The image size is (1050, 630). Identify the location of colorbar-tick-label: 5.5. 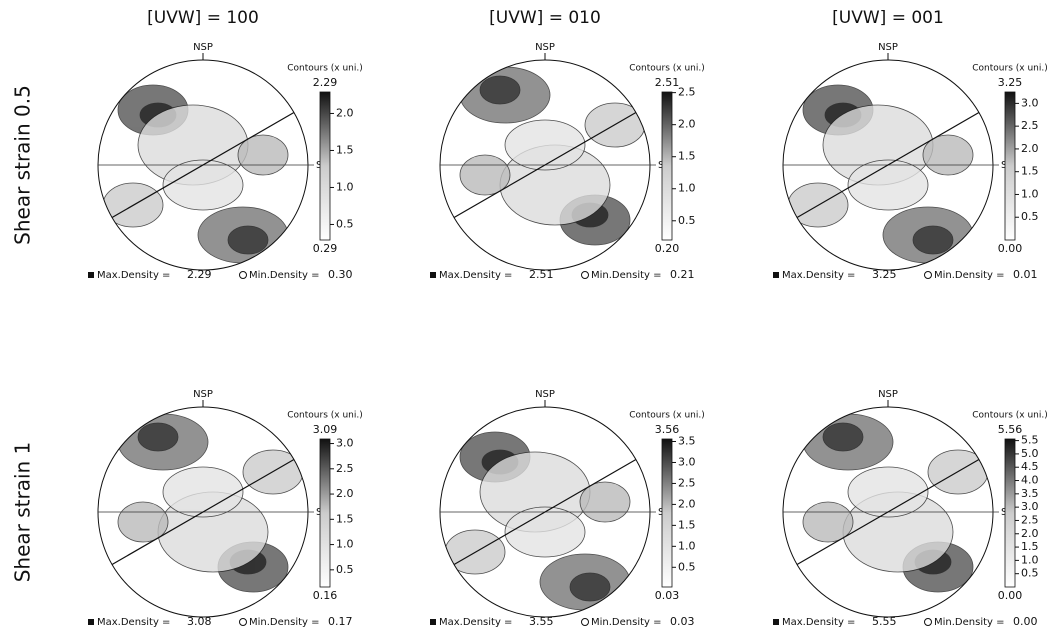
(1030, 440).